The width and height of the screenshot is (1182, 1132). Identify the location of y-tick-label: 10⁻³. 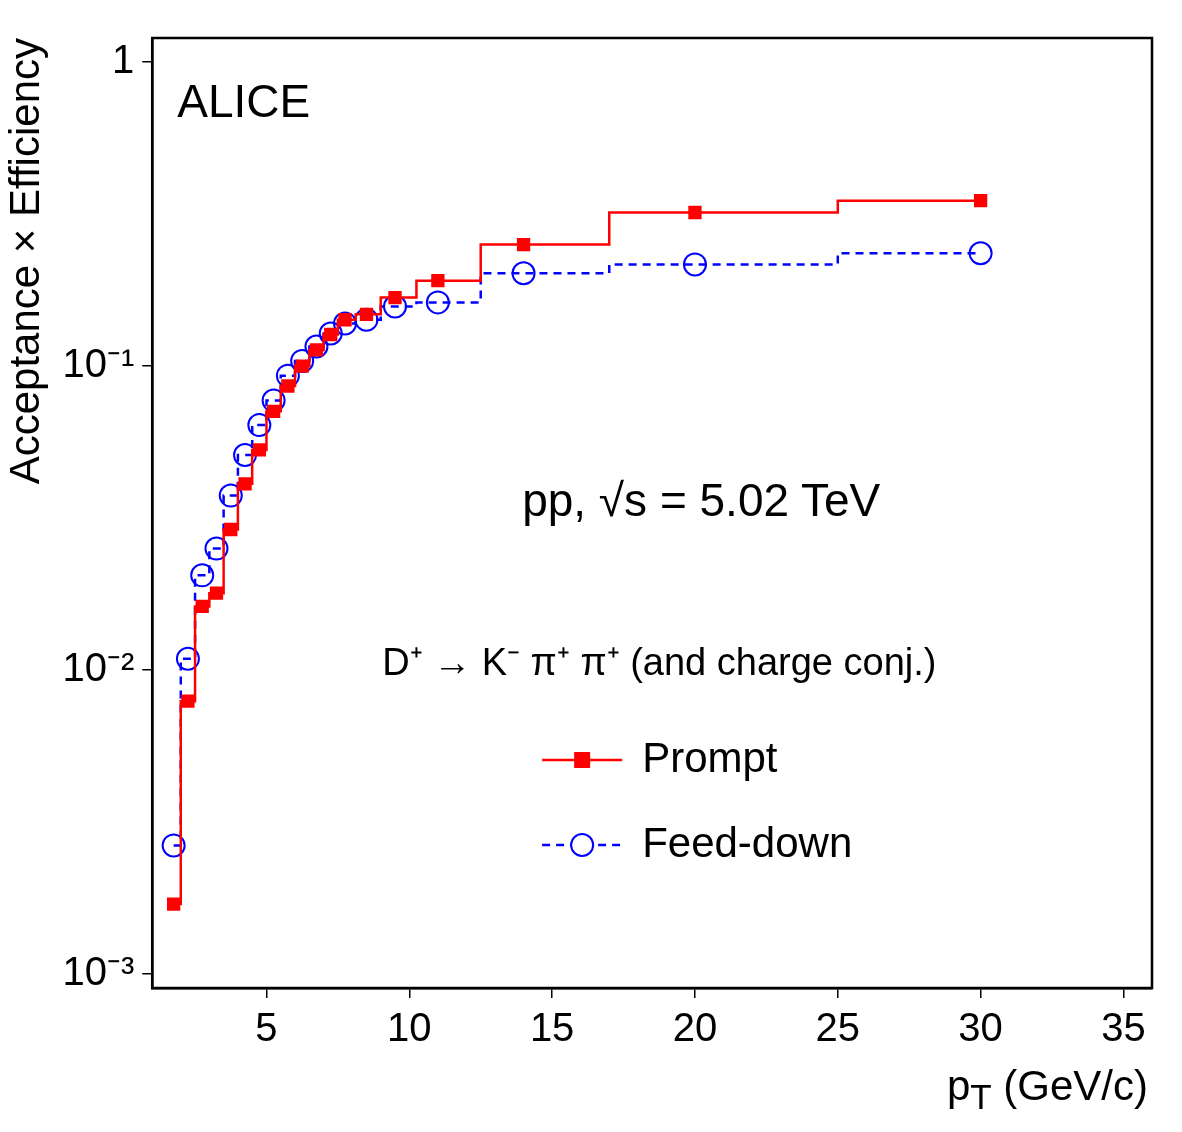
(98, 971).